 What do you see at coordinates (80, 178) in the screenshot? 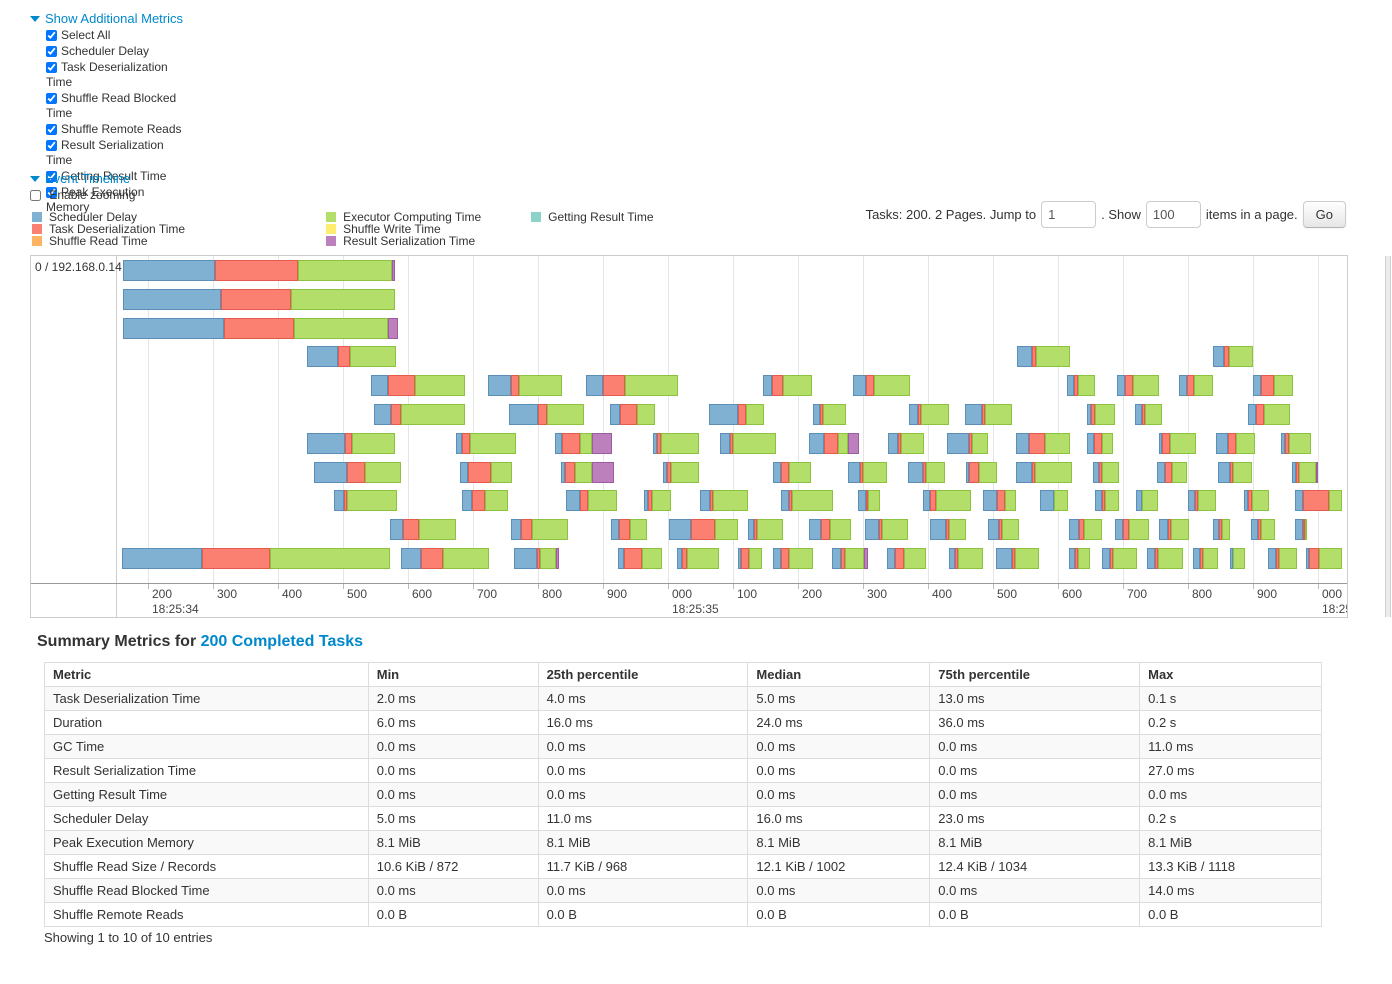
I see `event-timeline-toggle: Event Timeline` at bounding box center [80, 178].